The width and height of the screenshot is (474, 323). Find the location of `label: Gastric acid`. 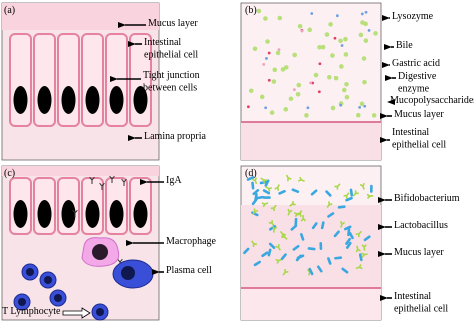

label: Gastric acid is located at coordinates (416, 63).